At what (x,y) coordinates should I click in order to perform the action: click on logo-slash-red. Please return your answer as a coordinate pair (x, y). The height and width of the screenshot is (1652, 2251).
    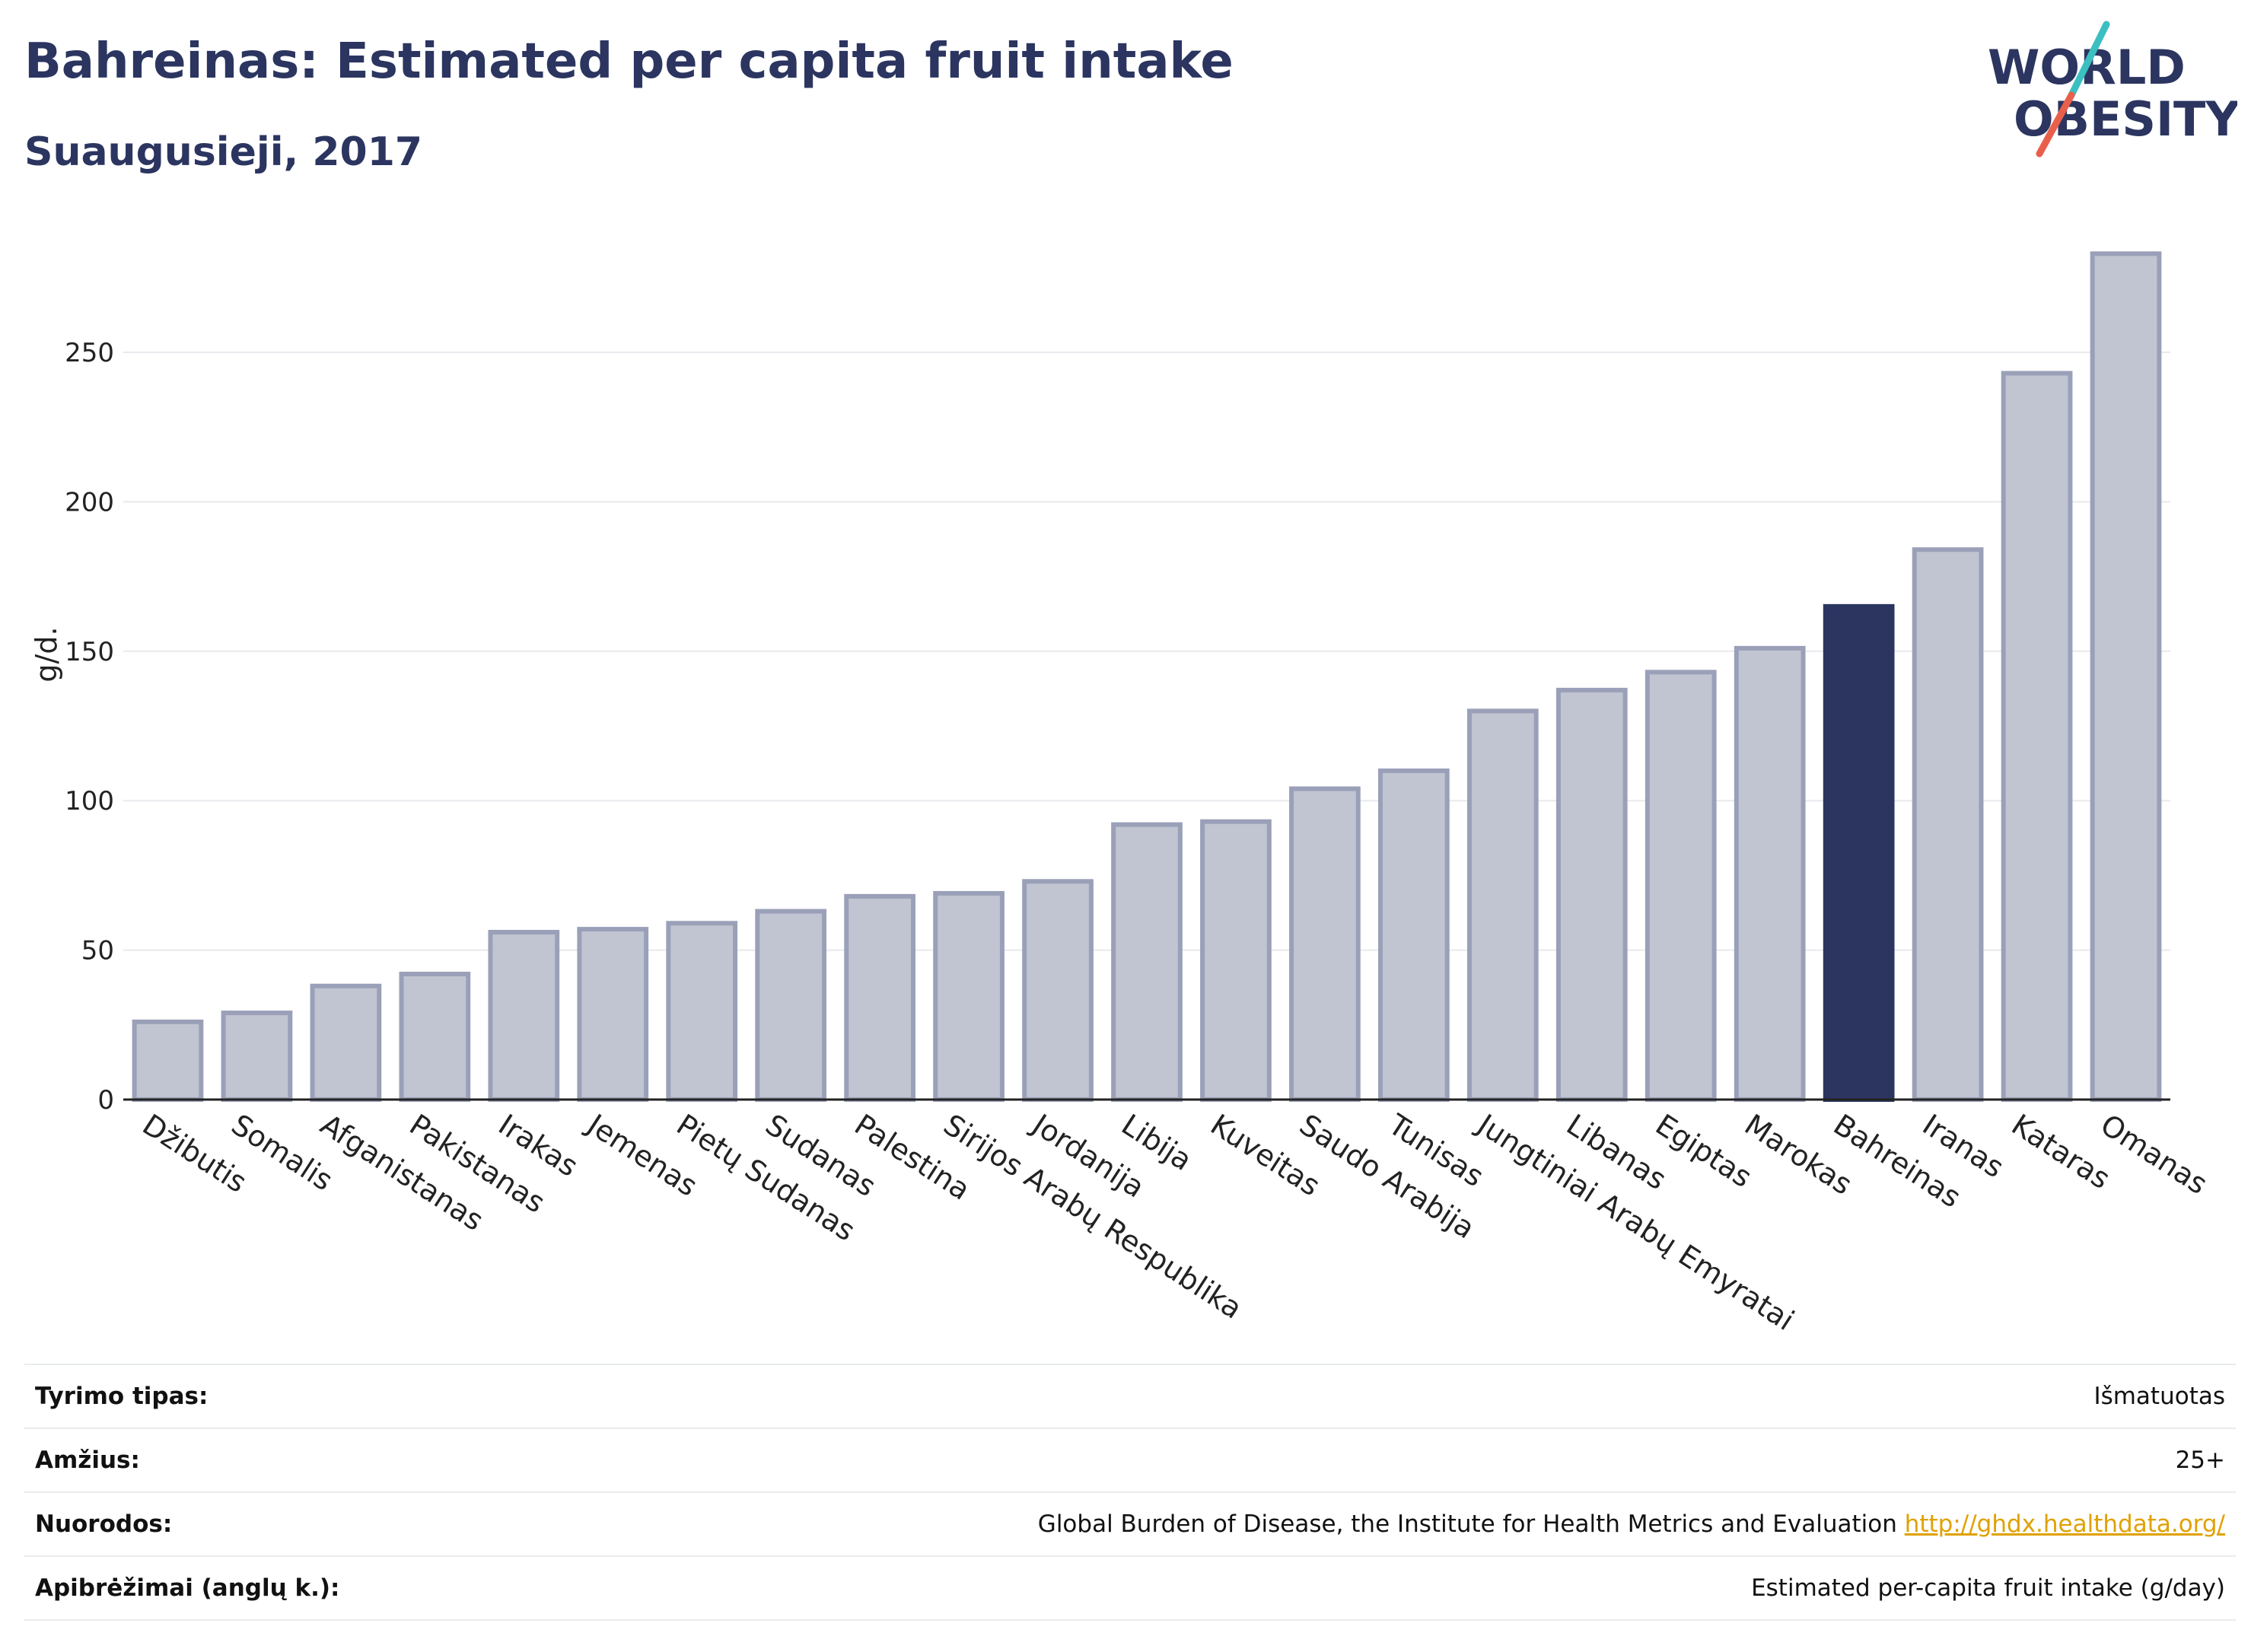
    Looking at the image, I should click on (2055, 124).